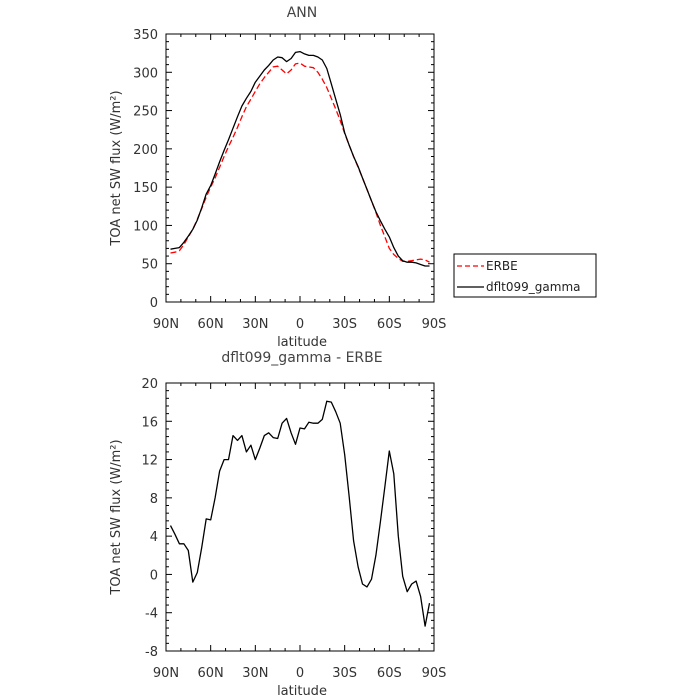 Image resolution: width=700 pixels, height=700 pixels. I want to click on bottom-chart-ytick-label: 0, so click(154, 575).